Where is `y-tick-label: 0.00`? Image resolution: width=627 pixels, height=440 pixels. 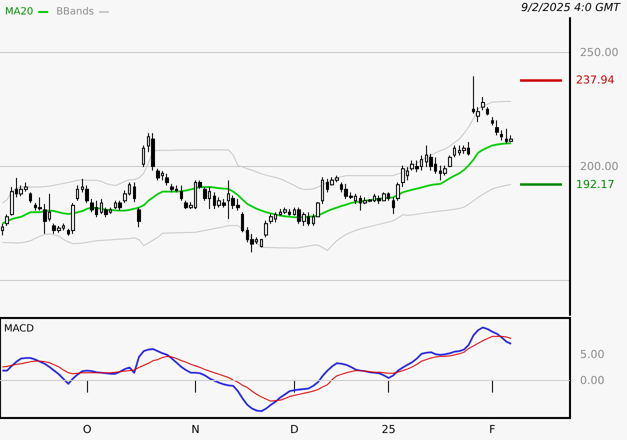 y-tick-label: 0.00 is located at coordinates (592, 381).